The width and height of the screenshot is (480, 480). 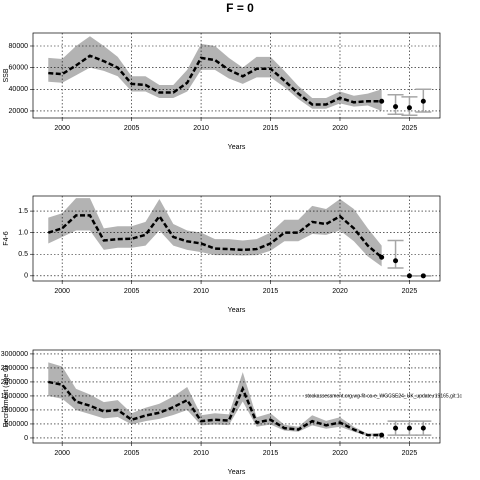 I want to click on y-tick-label: 1.0, so click(x=23, y=233).